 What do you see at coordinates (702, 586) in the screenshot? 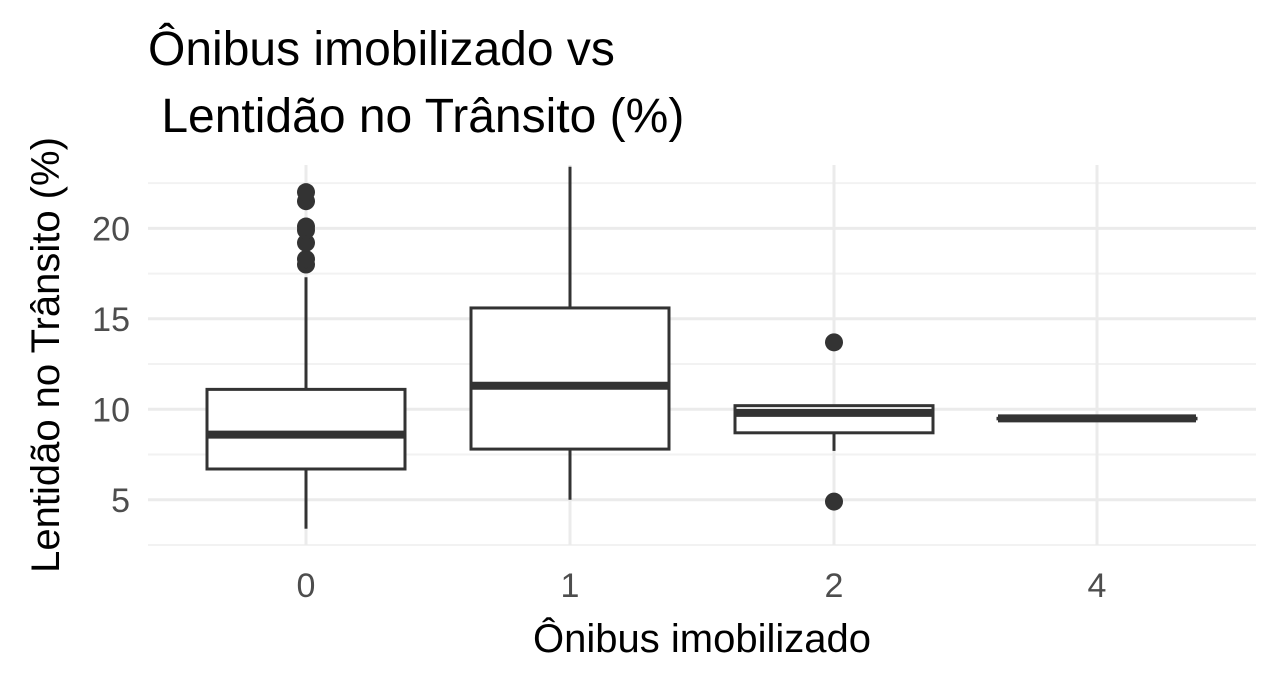
I see `x-tick-labels: 0 1 2 4` at bounding box center [702, 586].